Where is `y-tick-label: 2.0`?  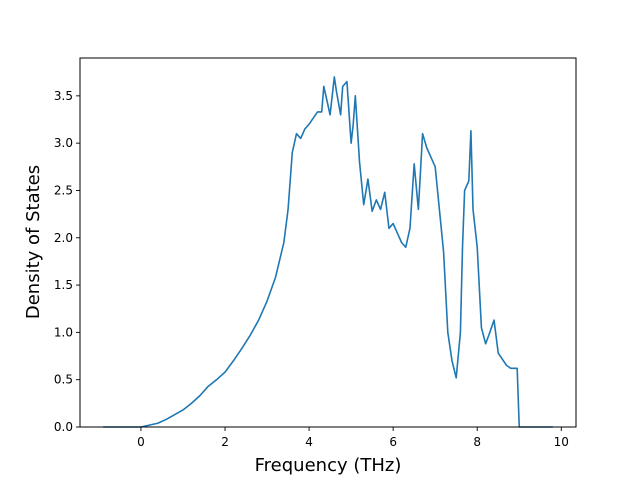 y-tick-label: 2.0 is located at coordinates (63, 238).